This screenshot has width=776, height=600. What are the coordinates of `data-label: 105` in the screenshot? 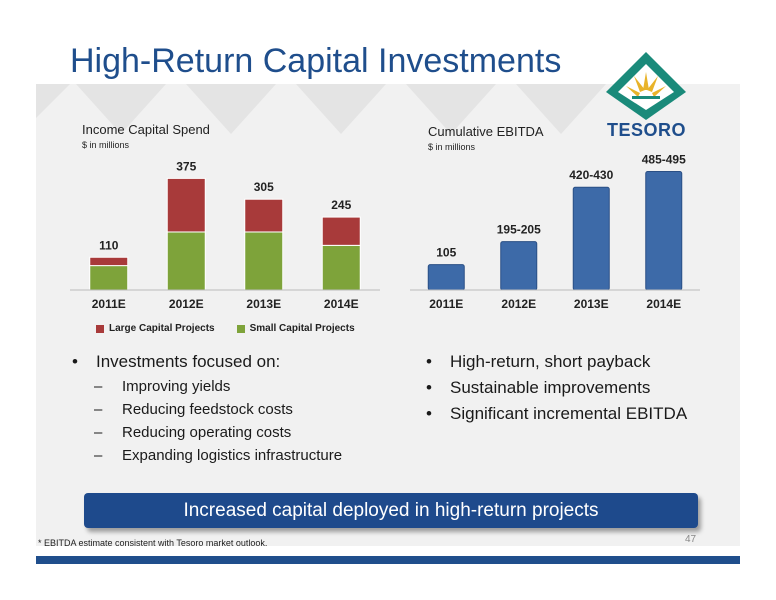 It's located at (446, 253).